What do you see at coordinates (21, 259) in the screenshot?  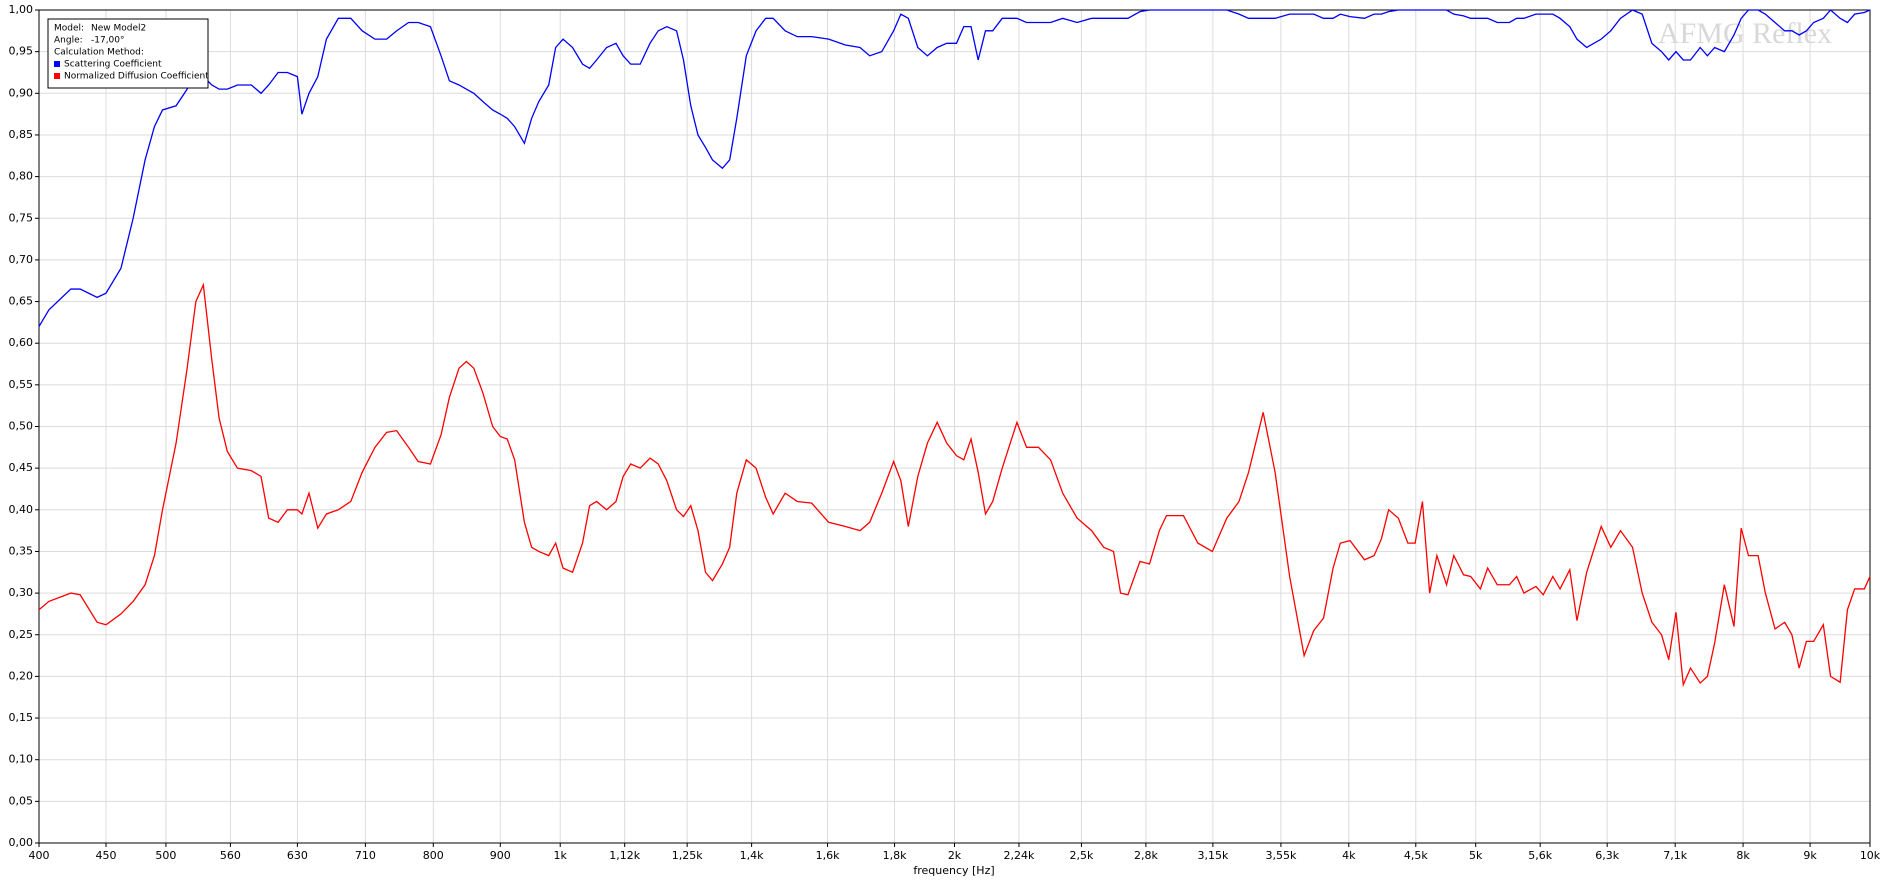 I see `y-tick-label: 0,70` at bounding box center [21, 259].